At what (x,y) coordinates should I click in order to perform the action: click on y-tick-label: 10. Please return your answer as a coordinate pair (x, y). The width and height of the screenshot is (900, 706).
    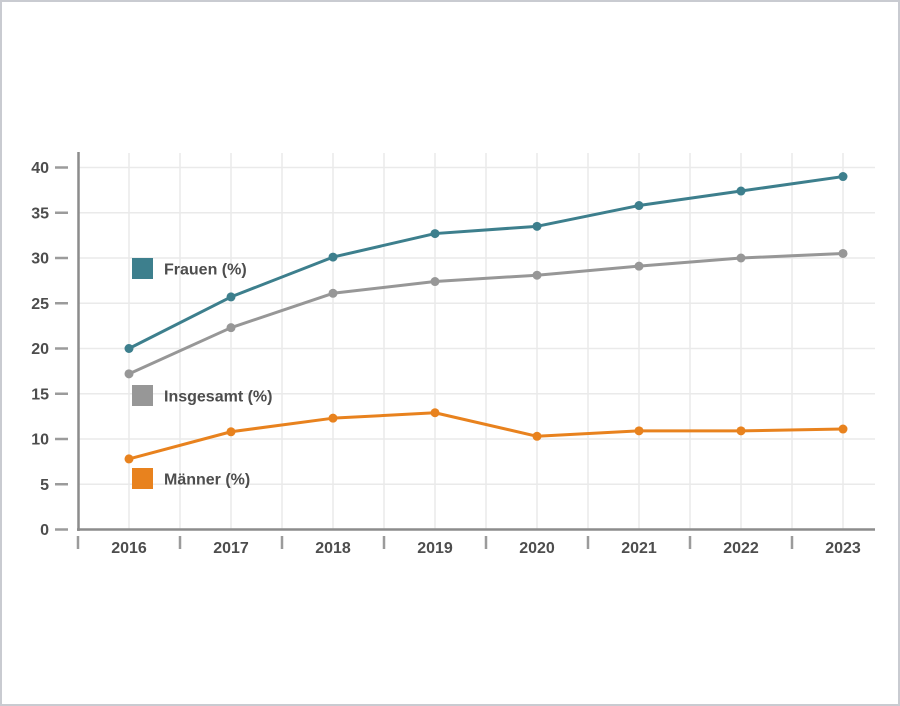
    Looking at the image, I should click on (40, 440).